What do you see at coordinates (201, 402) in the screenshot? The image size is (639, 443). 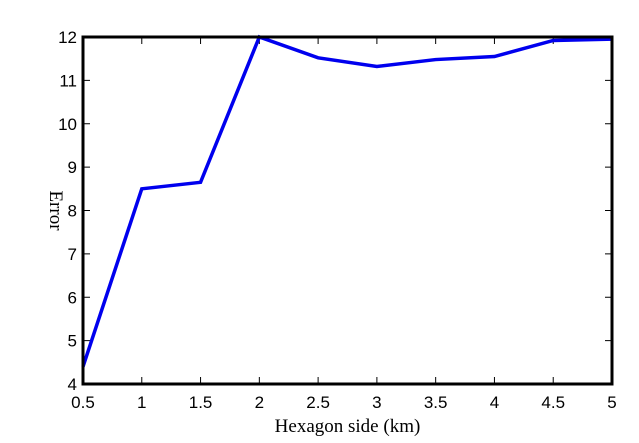 I see `x-tick-label: 1.5` at bounding box center [201, 402].